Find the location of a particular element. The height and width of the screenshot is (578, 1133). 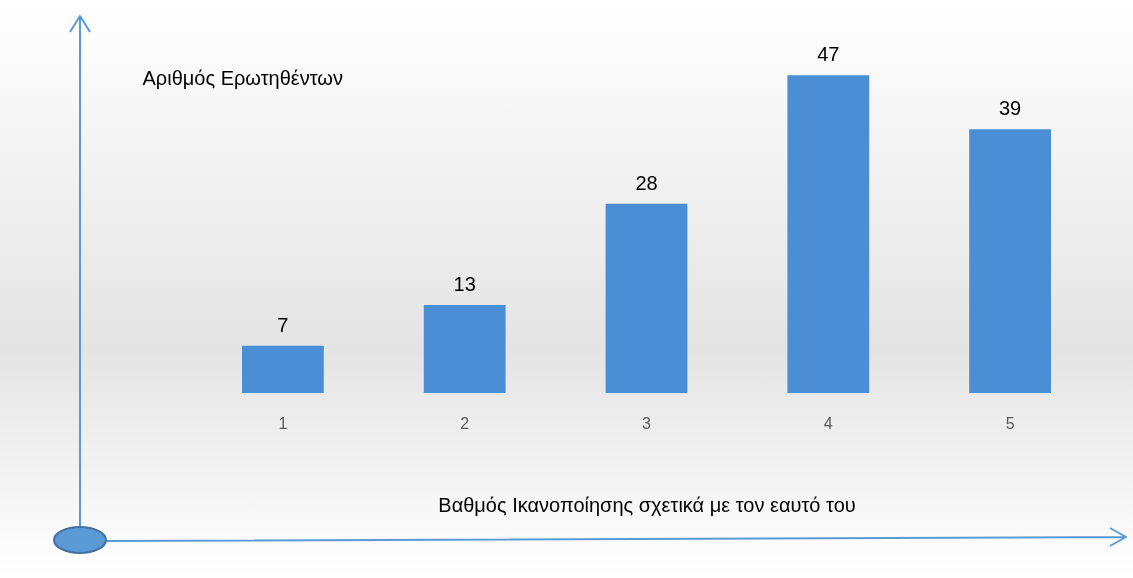

x-tick-label: 5 is located at coordinates (1010, 423).